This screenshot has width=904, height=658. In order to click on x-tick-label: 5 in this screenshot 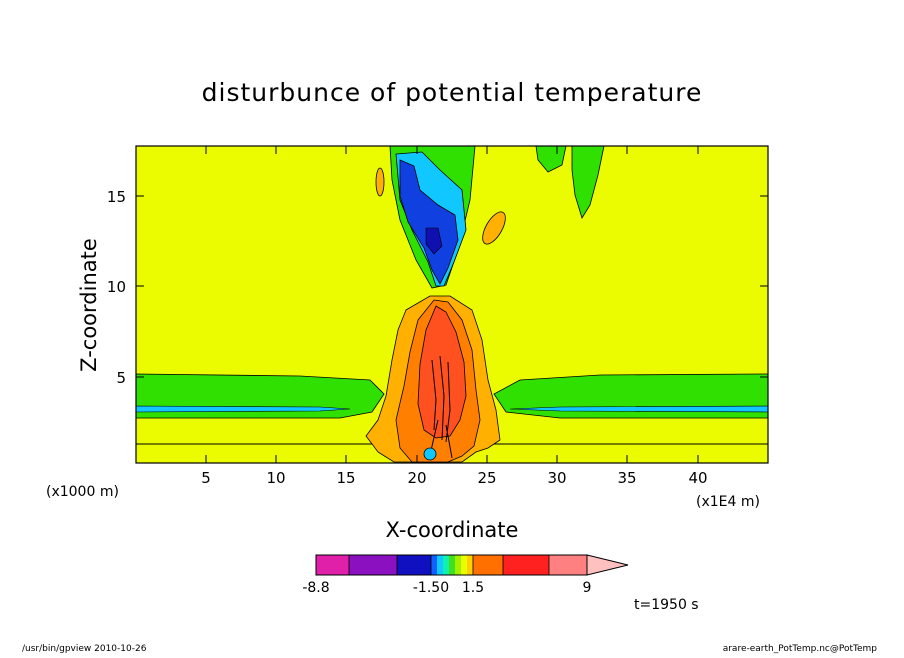, I will do `click(206, 478)`.